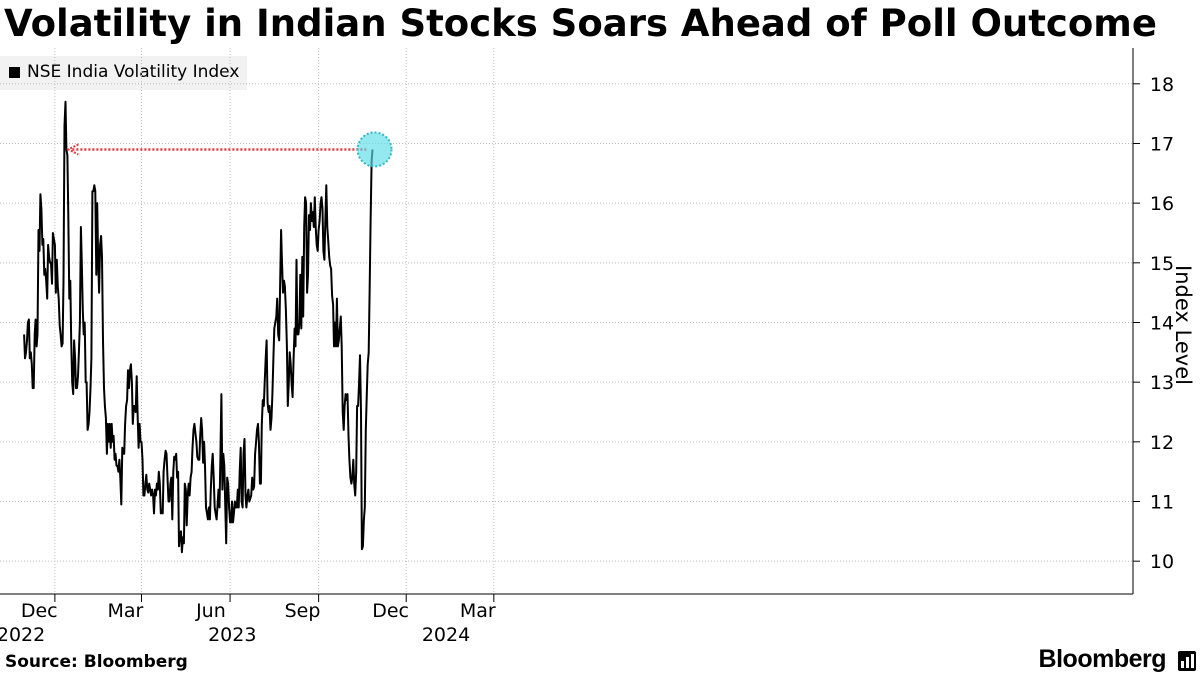 The height and width of the screenshot is (675, 1200). I want to click on y-axis-label: Index Level, so click(1183, 325).